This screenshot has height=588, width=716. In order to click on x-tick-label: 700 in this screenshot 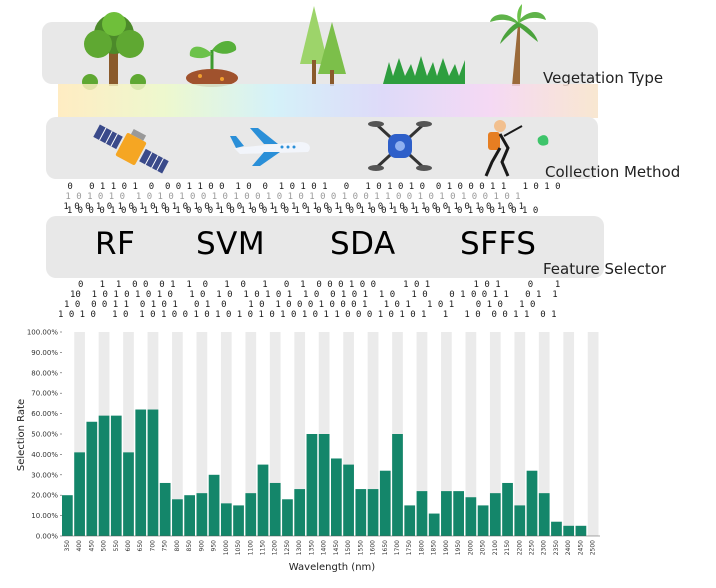, I will do `click(152, 546)`.